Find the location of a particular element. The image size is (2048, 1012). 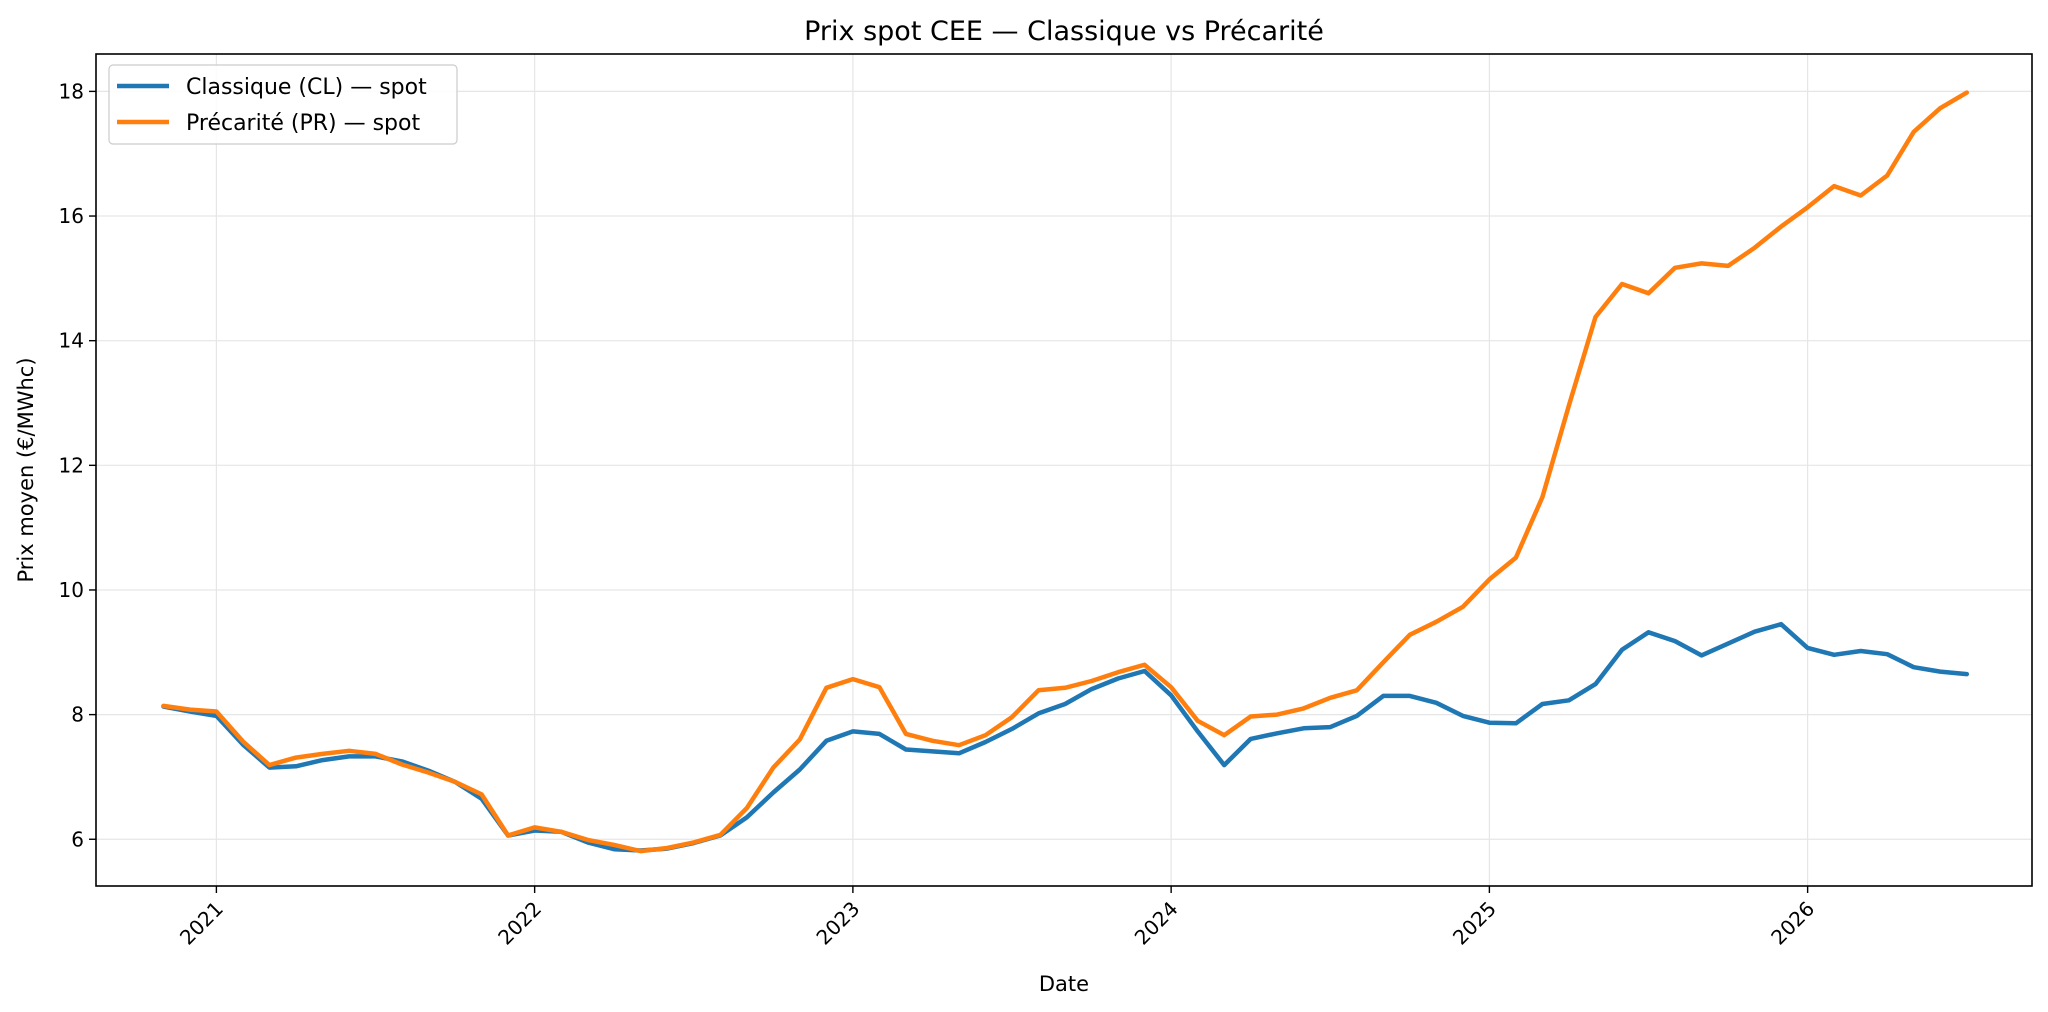

y-tick-label: 14 is located at coordinates (71, 341).